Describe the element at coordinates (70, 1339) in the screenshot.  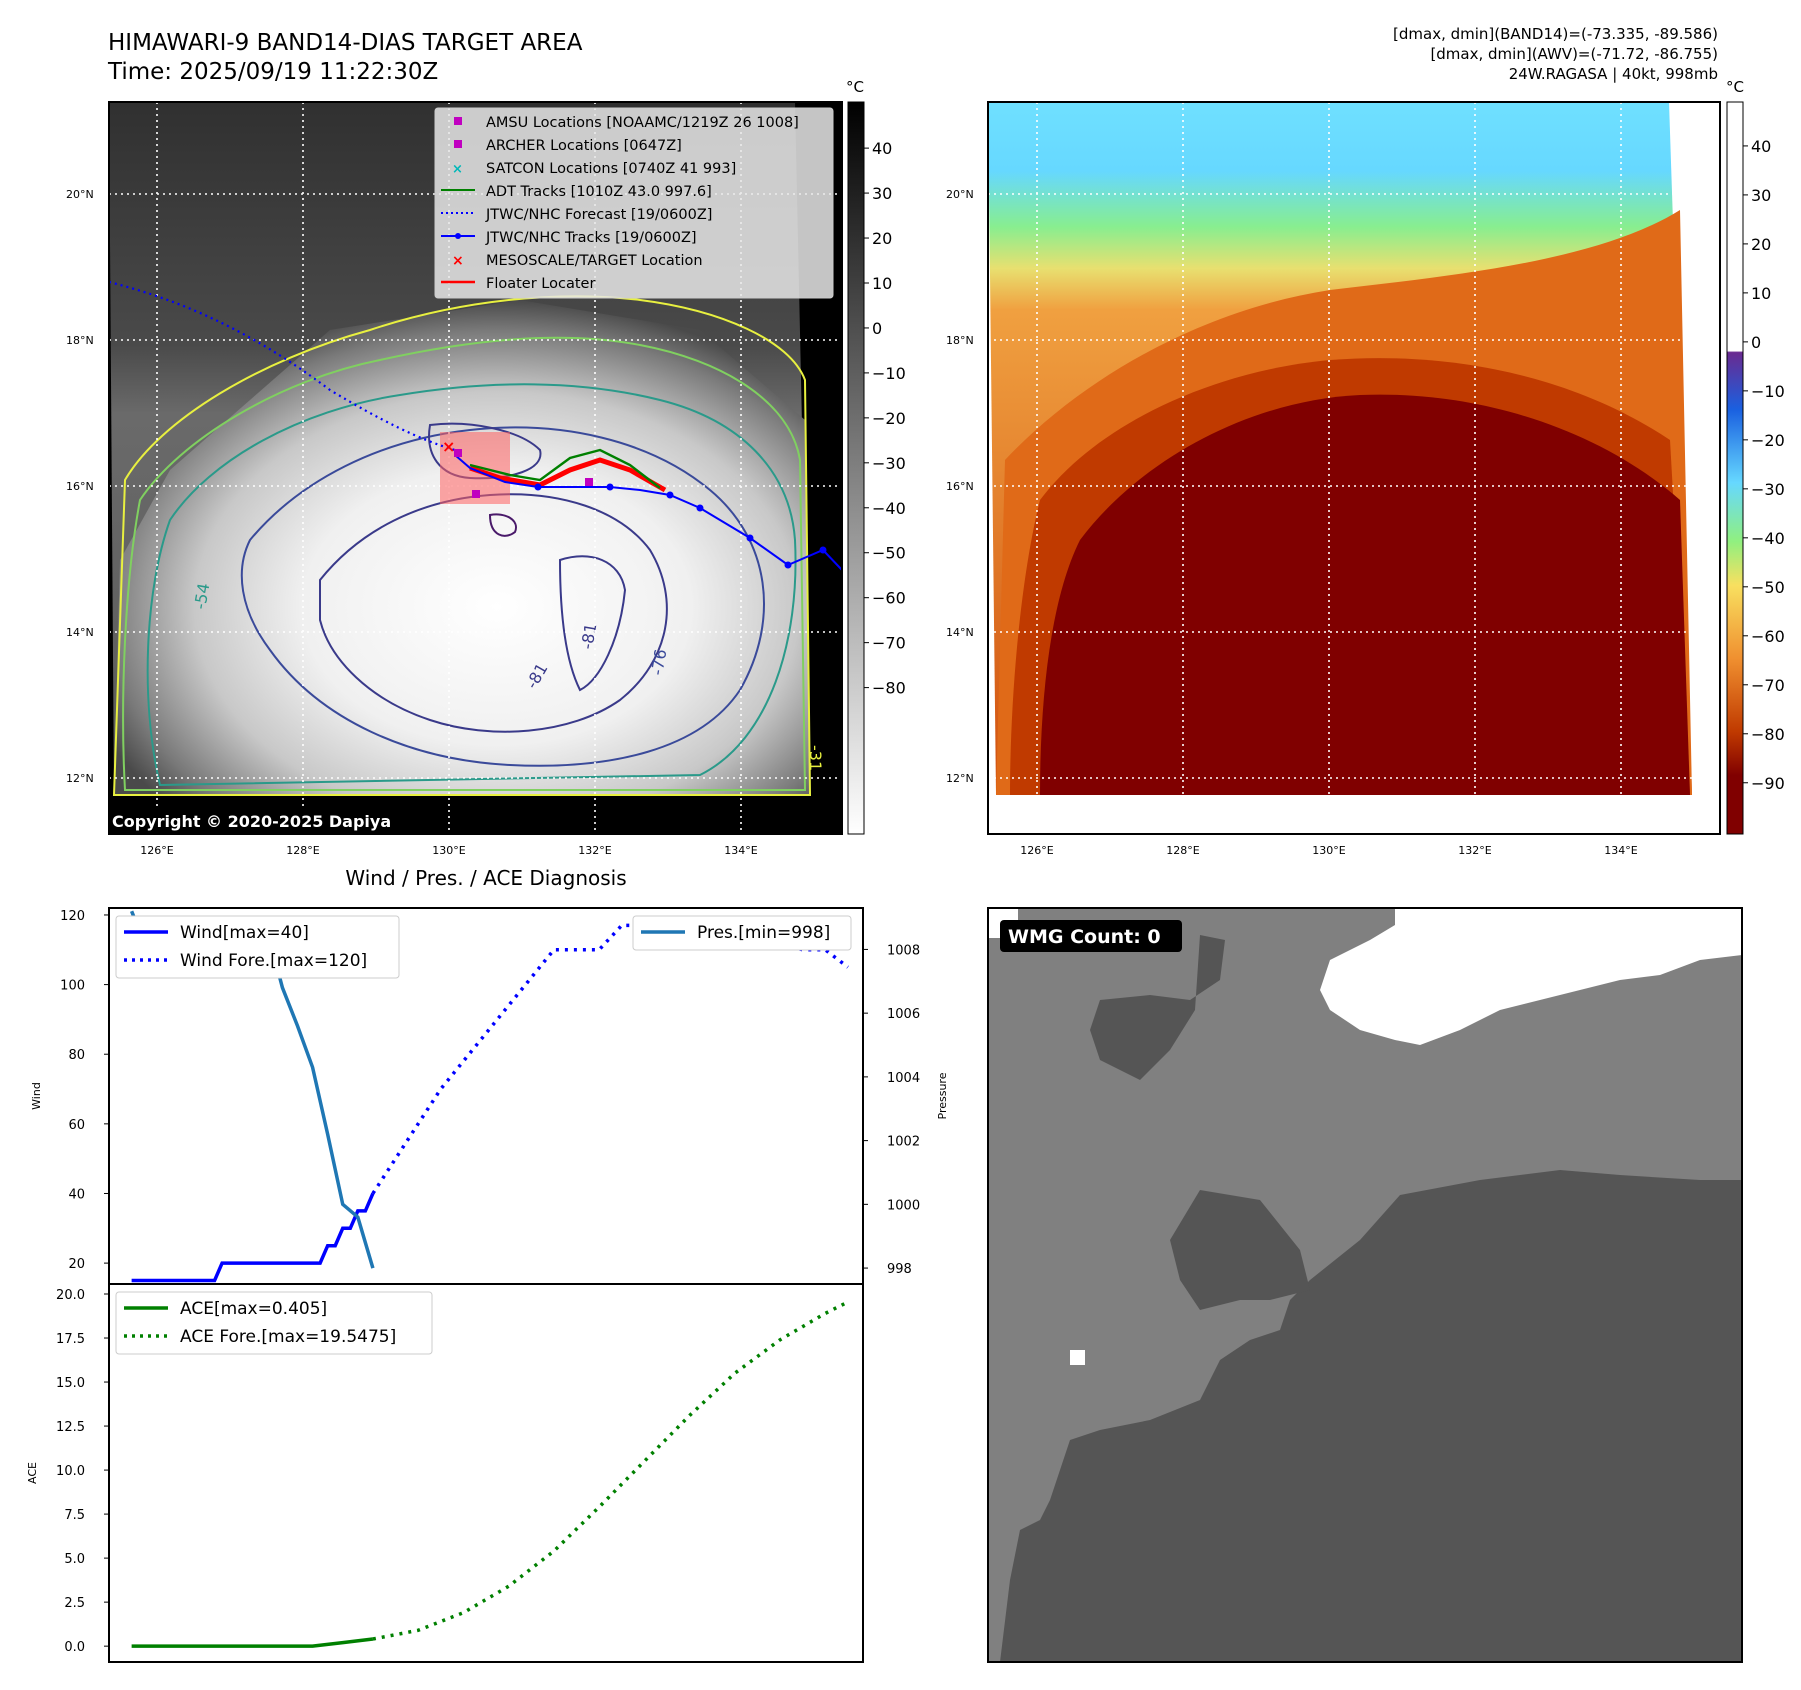
I see `ace-tick-label: 17.5` at that location.